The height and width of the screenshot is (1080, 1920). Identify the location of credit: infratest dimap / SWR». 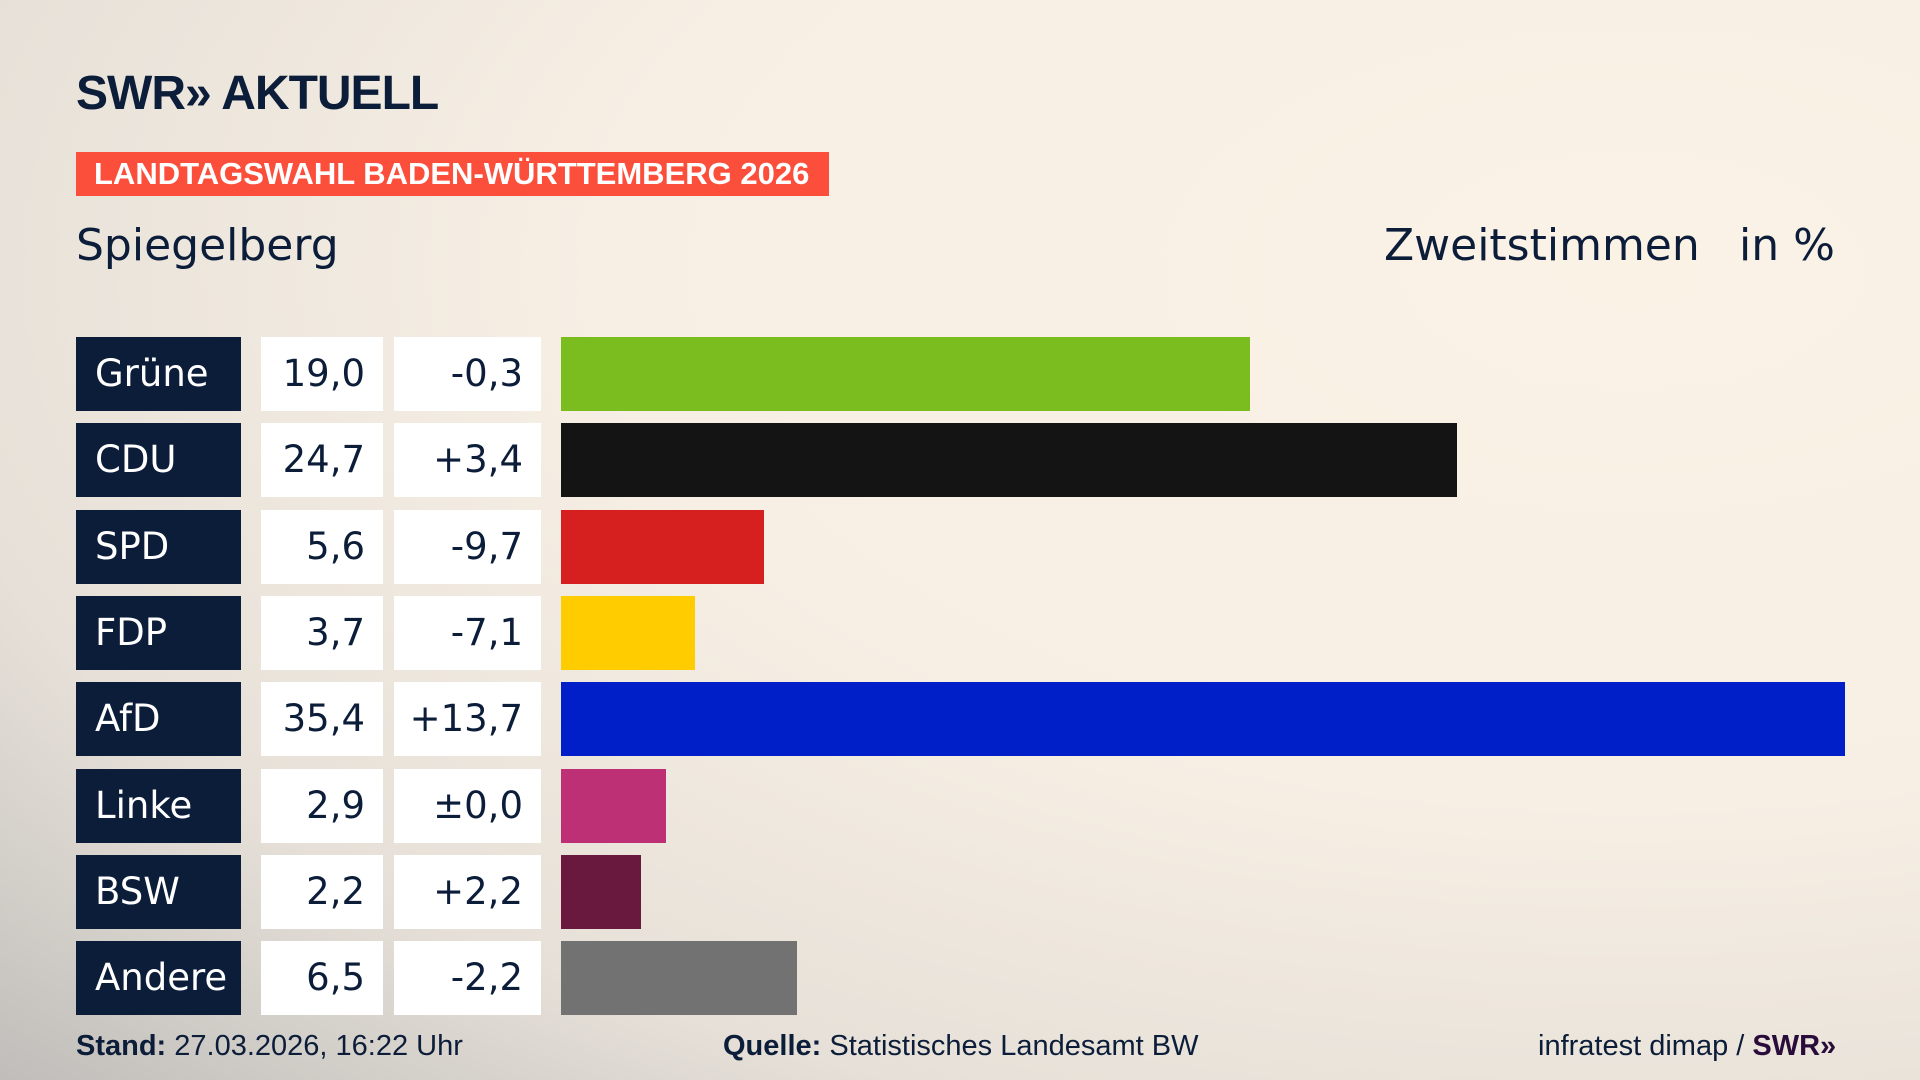
(1687, 1046).